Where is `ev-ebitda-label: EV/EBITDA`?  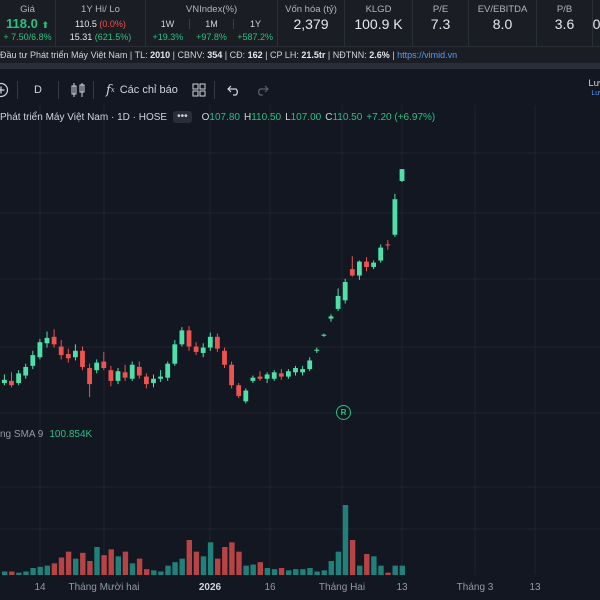 ev-ebitda-label: EV/EBITDA is located at coordinates (502, 9).